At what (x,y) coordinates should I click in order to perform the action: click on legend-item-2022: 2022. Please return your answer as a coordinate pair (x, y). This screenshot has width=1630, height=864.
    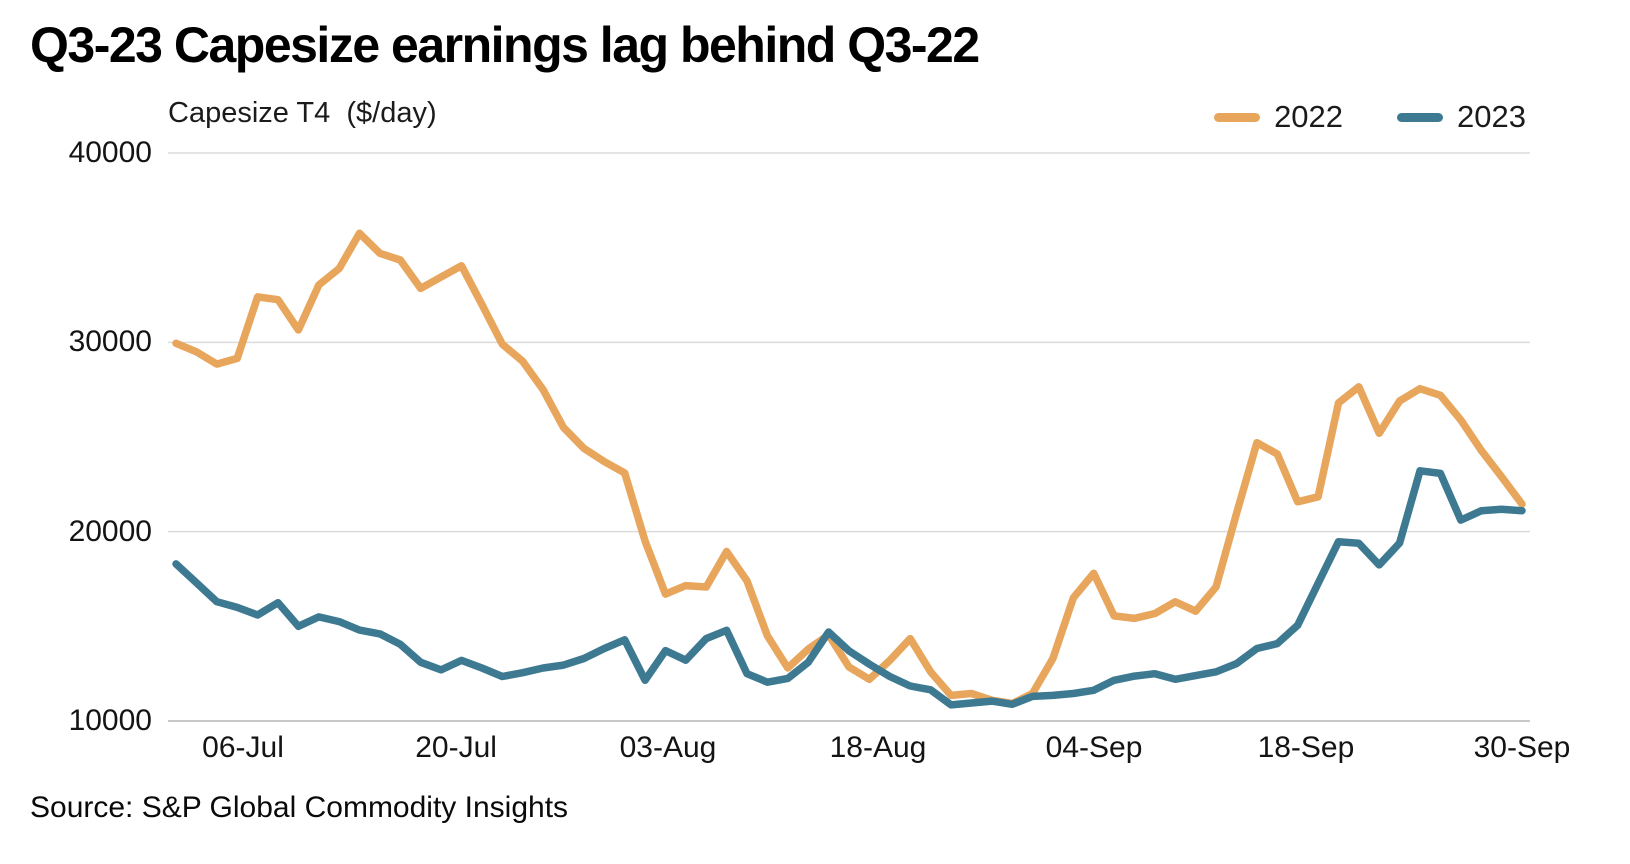
    Looking at the image, I should click on (1278, 117).